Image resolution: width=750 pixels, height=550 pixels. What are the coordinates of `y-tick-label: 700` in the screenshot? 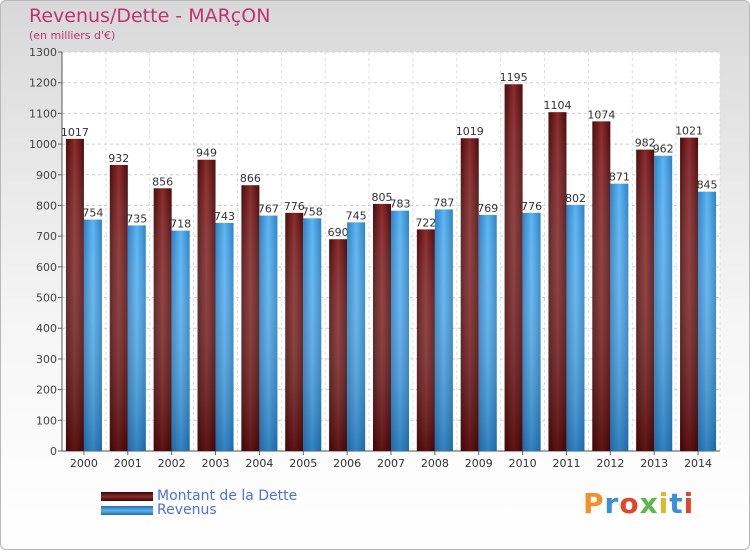 It's located at (46, 236).